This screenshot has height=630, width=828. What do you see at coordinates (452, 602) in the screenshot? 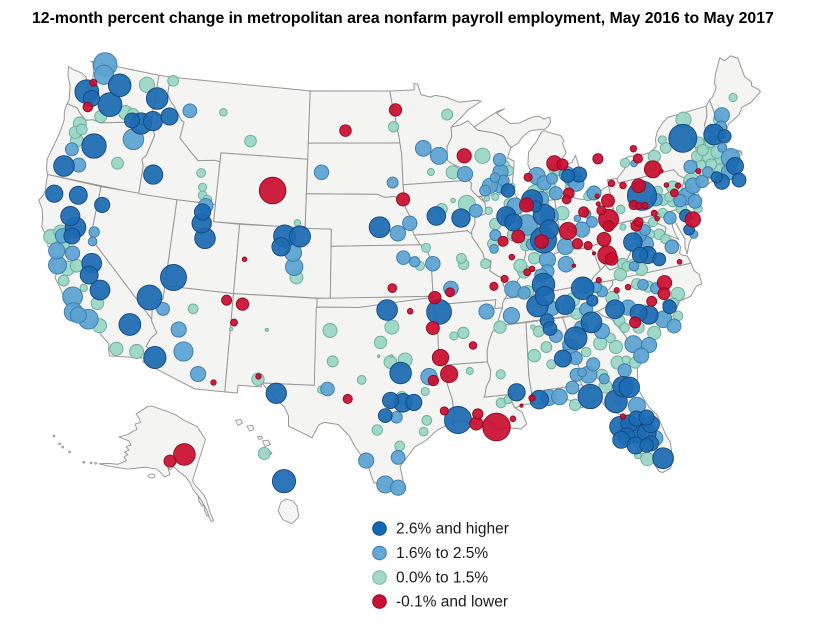
I see `svg-text: -0.1% and lower` at bounding box center [452, 602].